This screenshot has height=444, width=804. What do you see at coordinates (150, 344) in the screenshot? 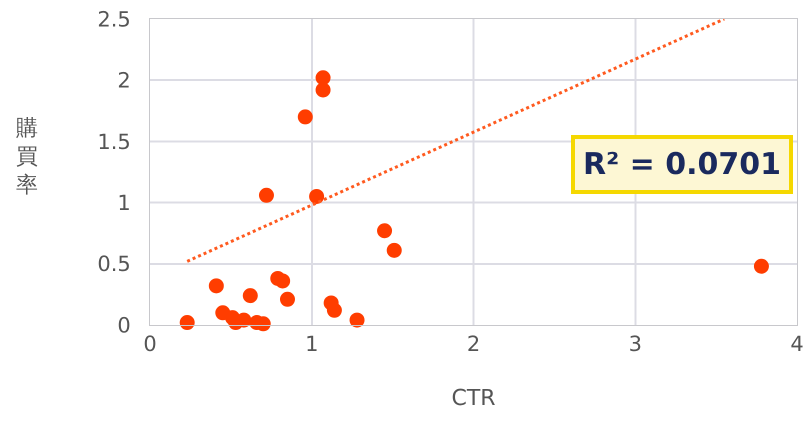
I see `x-tick-label: 0` at bounding box center [150, 344].